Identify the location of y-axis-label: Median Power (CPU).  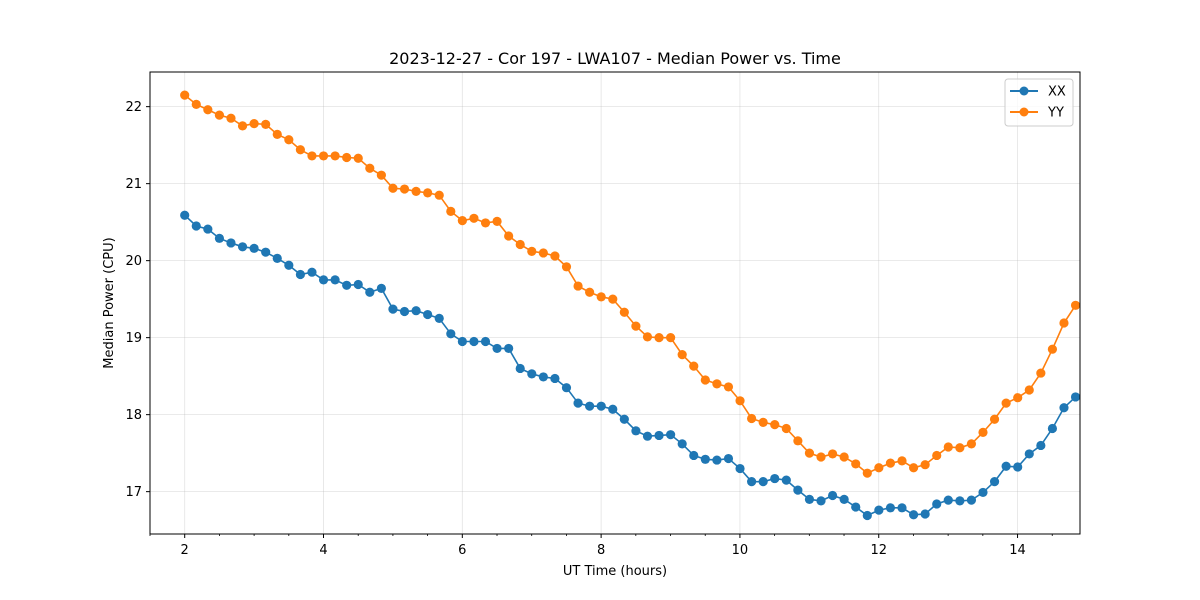
(109, 302).